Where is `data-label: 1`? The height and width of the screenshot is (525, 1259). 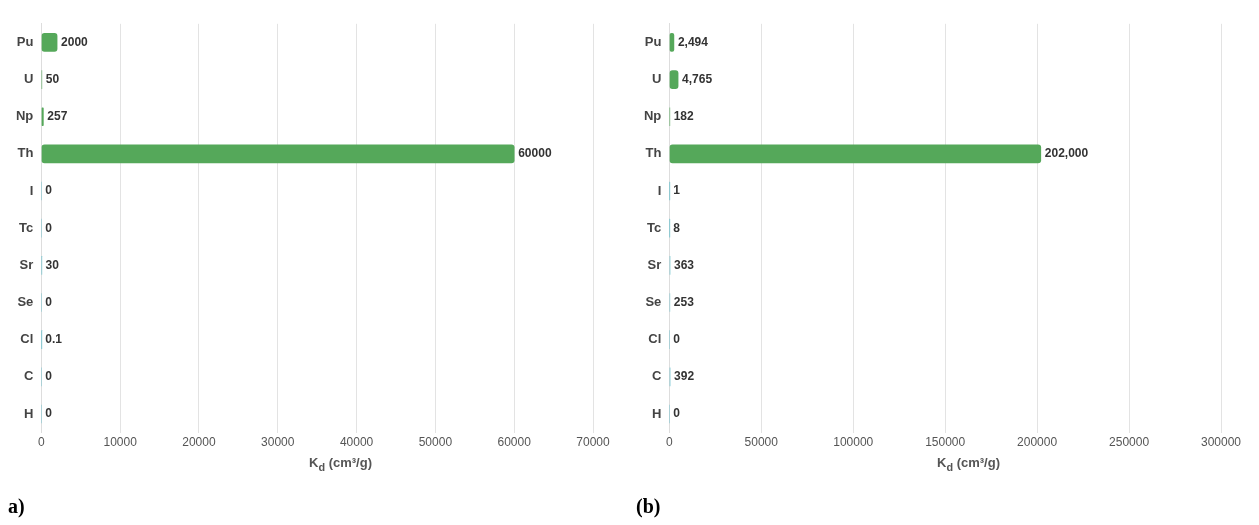 data-label: 1 is located at coordinates (677, 190).